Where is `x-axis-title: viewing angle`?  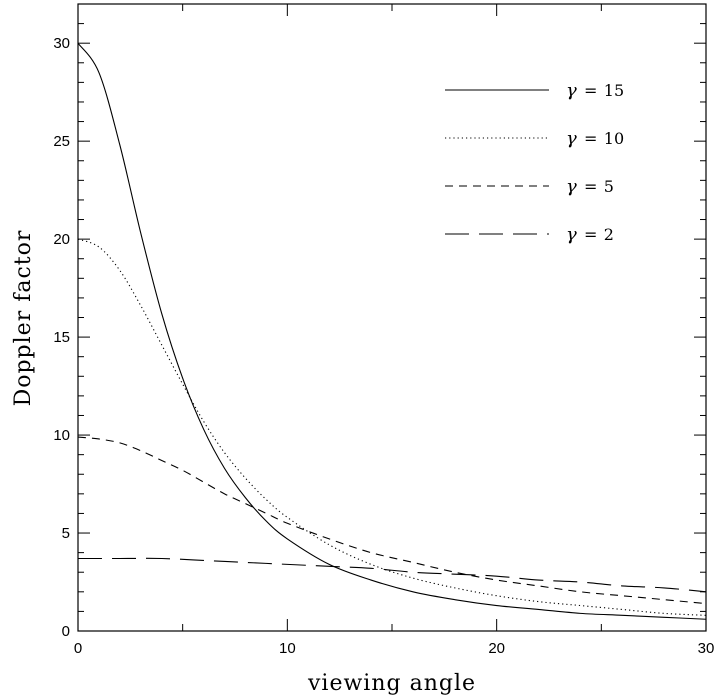 x-axis-title: viewing angle is located at coordinates (391, 683).